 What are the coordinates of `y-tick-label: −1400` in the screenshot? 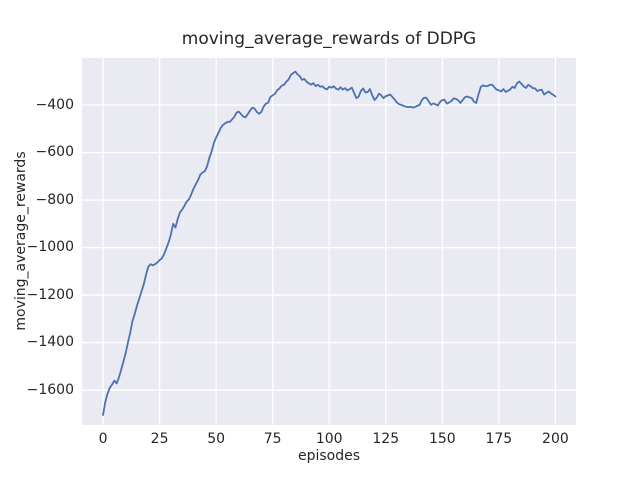 It's located at (50, 342).